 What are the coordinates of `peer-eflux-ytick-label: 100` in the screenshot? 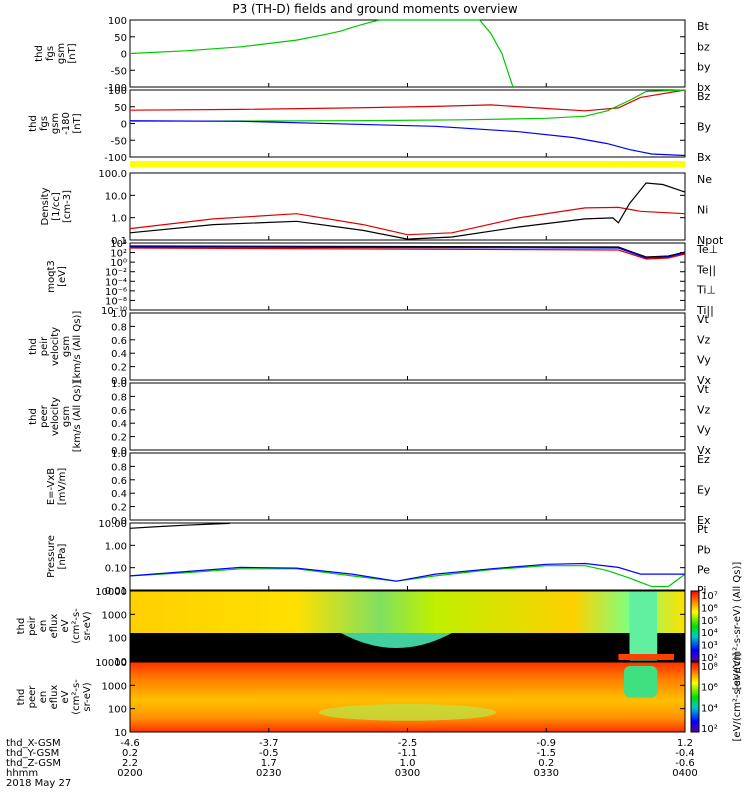 It's located at (117, 710).